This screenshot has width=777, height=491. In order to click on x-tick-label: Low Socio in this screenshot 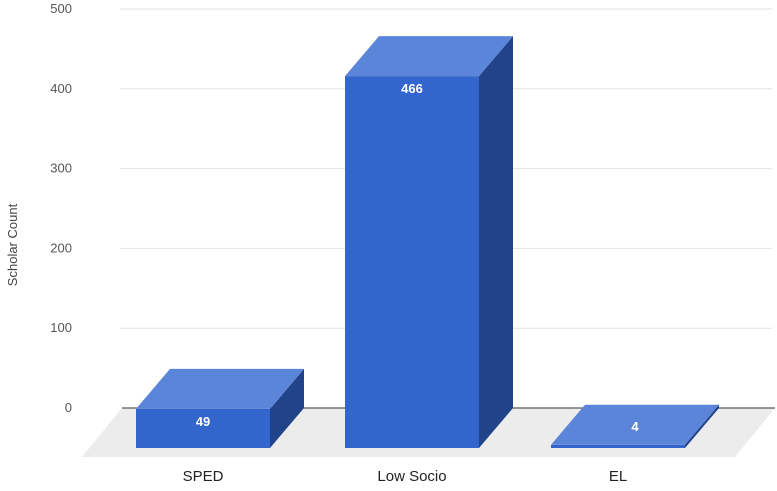, I will do `click(411, 476)`.